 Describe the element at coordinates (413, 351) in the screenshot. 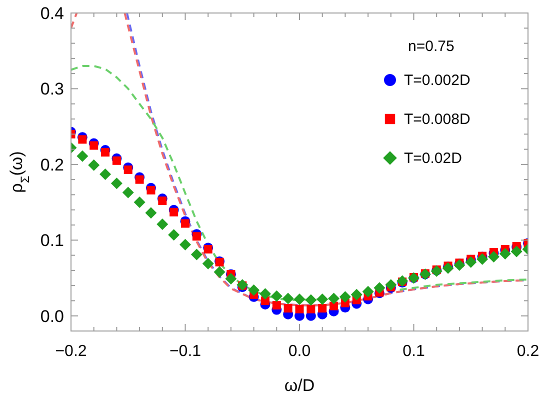

I see `x-tick-label: 0.1` at that location.